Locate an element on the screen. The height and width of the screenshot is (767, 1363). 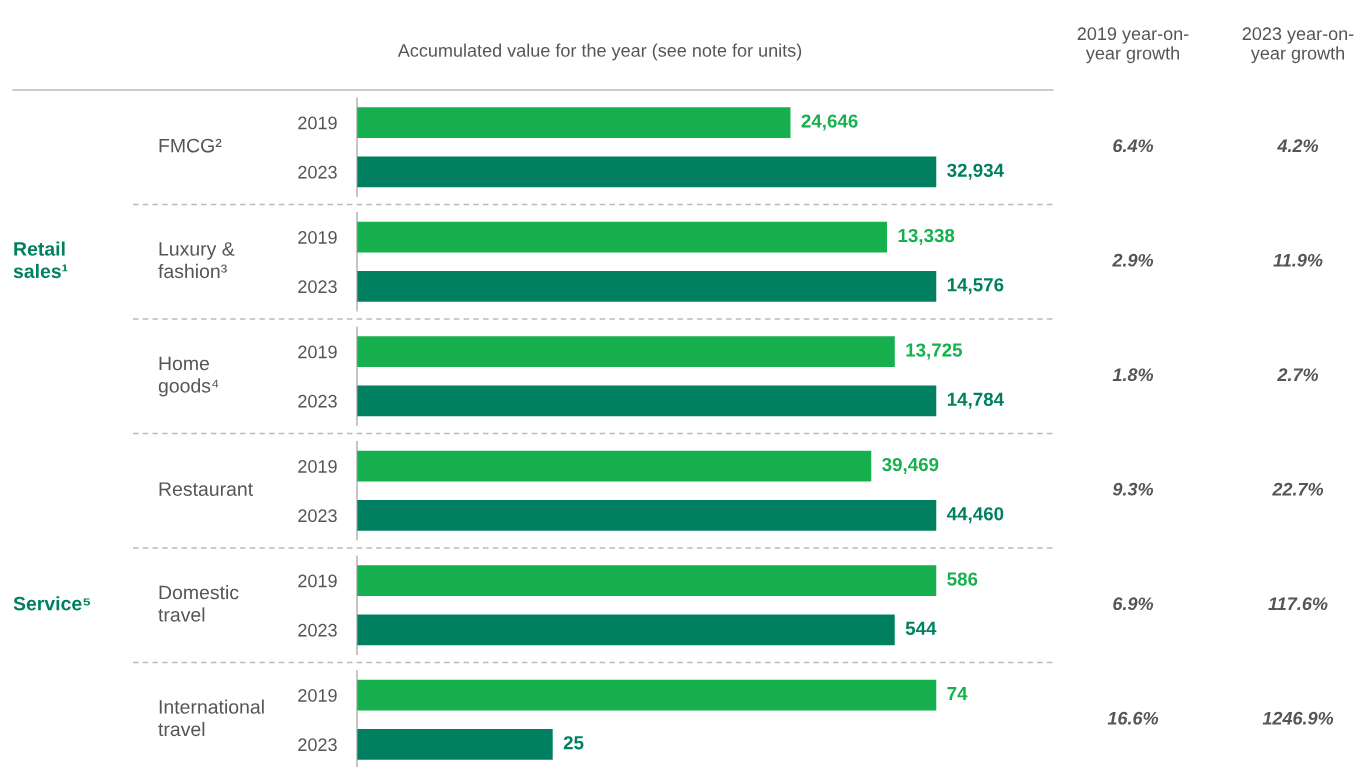
y-axis-title: Service⁵ is located at coordinates (52, 603).